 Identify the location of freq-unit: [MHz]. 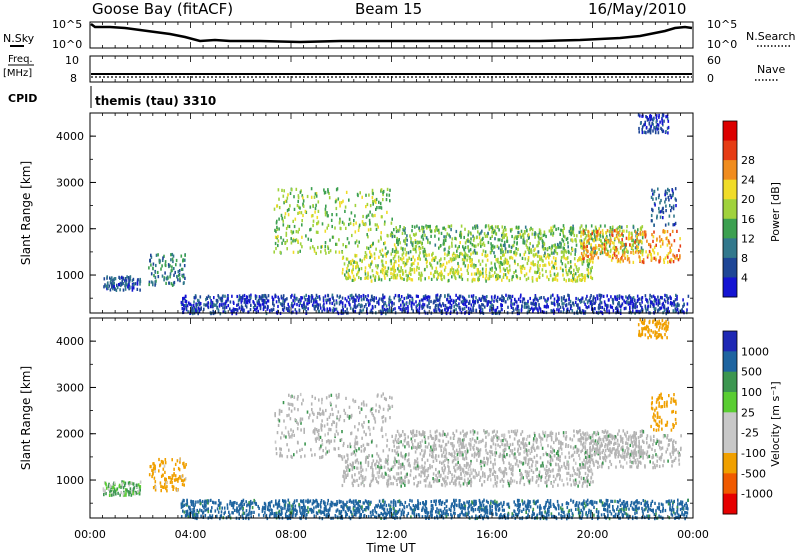
(17, 73).